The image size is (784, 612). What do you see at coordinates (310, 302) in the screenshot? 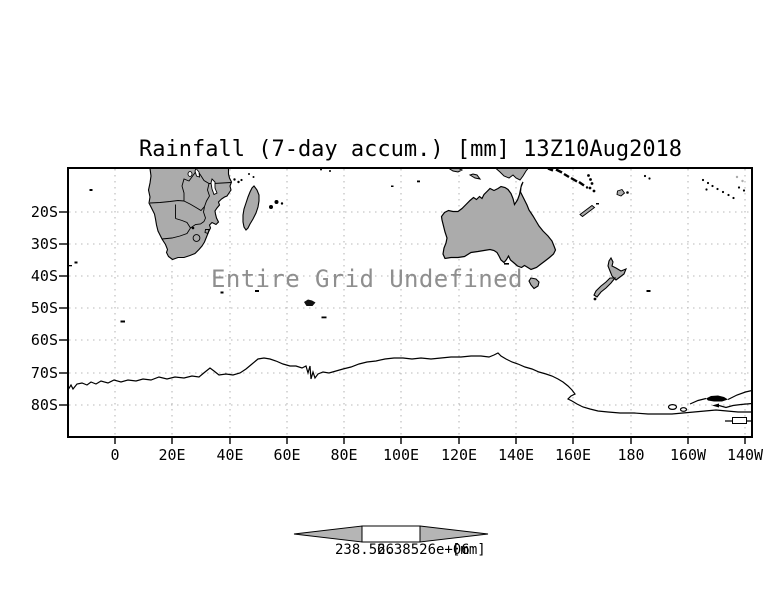
I see `kerguelen-island` at bounding box center [310, 302].